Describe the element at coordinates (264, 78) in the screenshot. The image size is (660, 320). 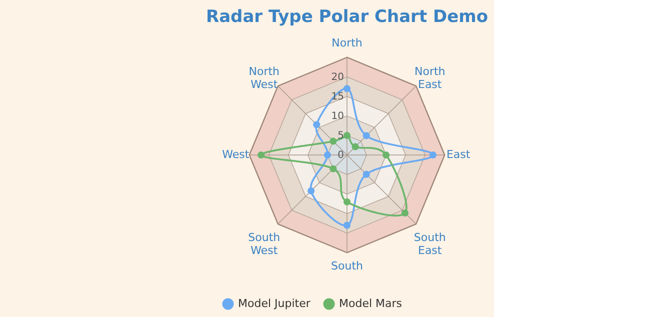
I see `spoke-label: North West` at that location.